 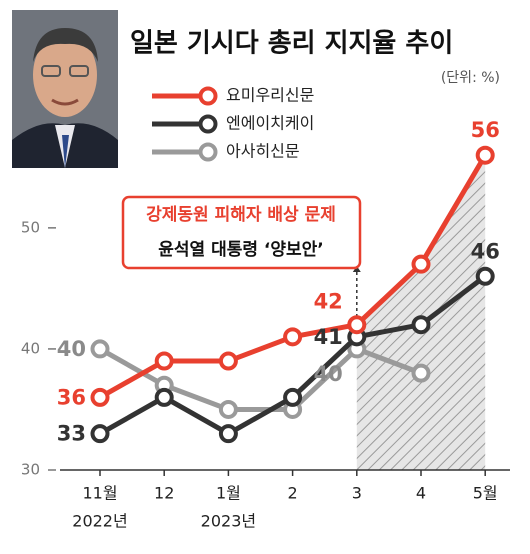 What do you see at coordinates (270, 95) in the screenshot?
I see `legend-label: 요미우리신문` at bounding box center [270, 95].